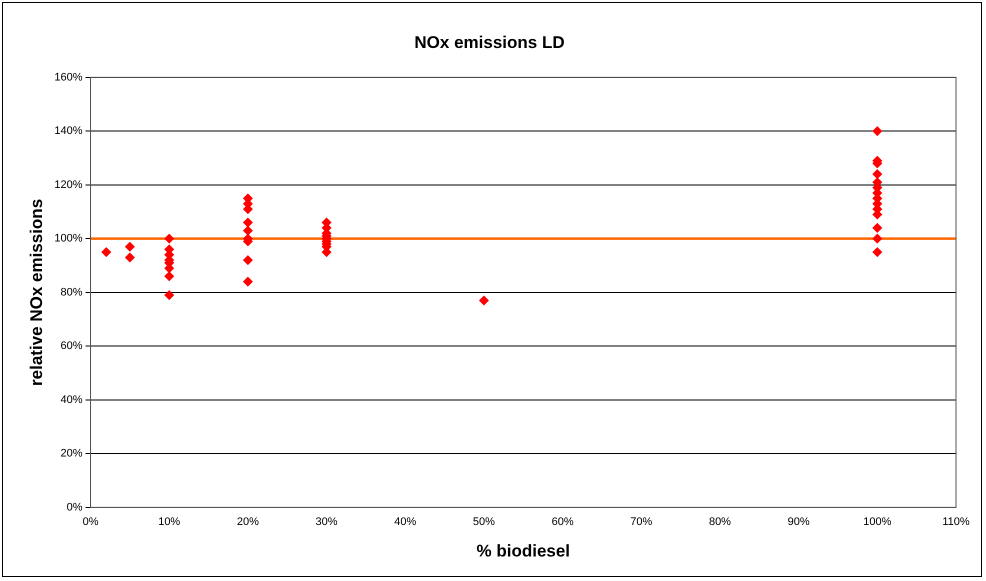 Image resolution: width=986 pixels, height=581 pixels. What do you see at coordinates (563, 522) in the screenshot?
I see `x-tick-label: 60%` at bounding box center [563, 522].